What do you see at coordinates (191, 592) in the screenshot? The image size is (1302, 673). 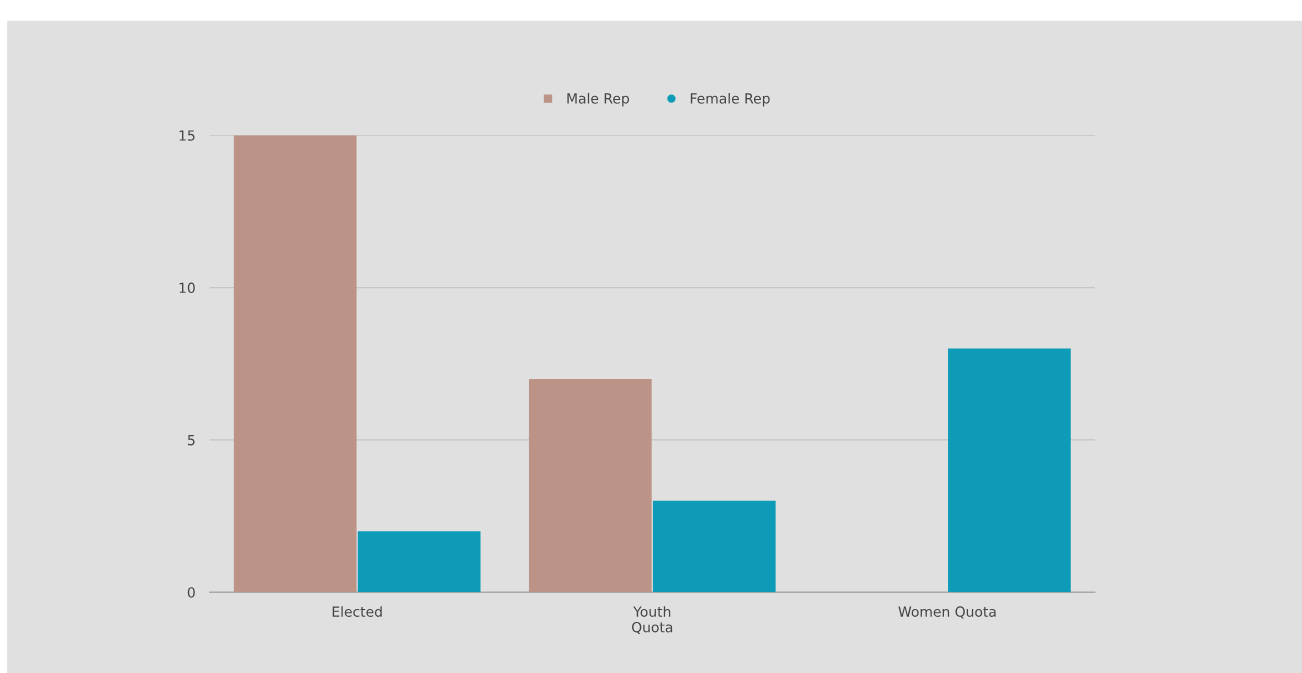 I see `y-tick-label: 0` at bounding box center [191, 592].